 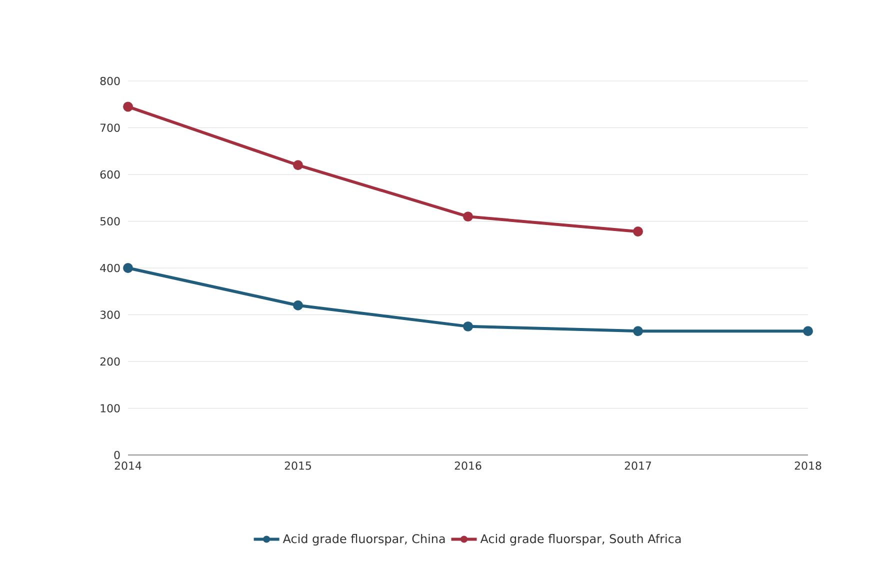 I want to click on y-tick-label: 500, so click(x=110, y=221).